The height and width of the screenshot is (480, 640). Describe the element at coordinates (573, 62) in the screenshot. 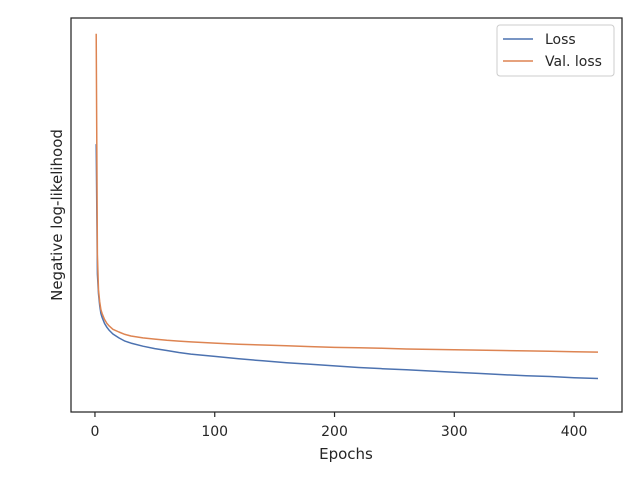

I see `legend-label: Val. loss` at that location.